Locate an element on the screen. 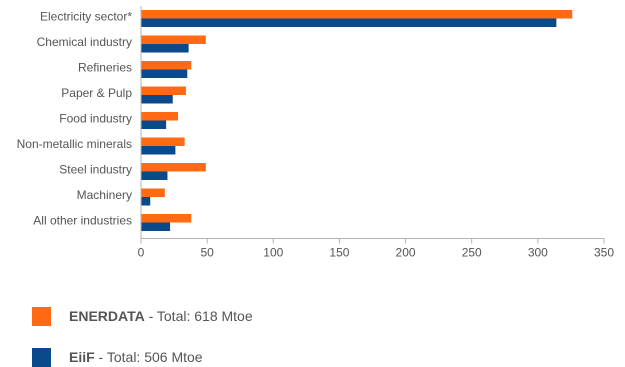  x-tick-label: 100 is located at coordinates (273, 253).